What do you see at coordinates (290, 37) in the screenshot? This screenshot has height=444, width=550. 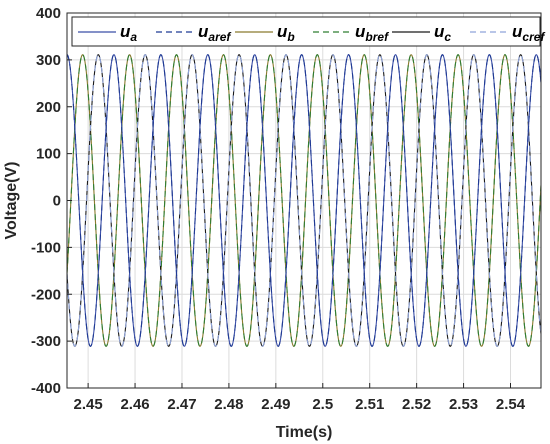 I see `legend-label-sub: b` at bounding box center [290, 37].